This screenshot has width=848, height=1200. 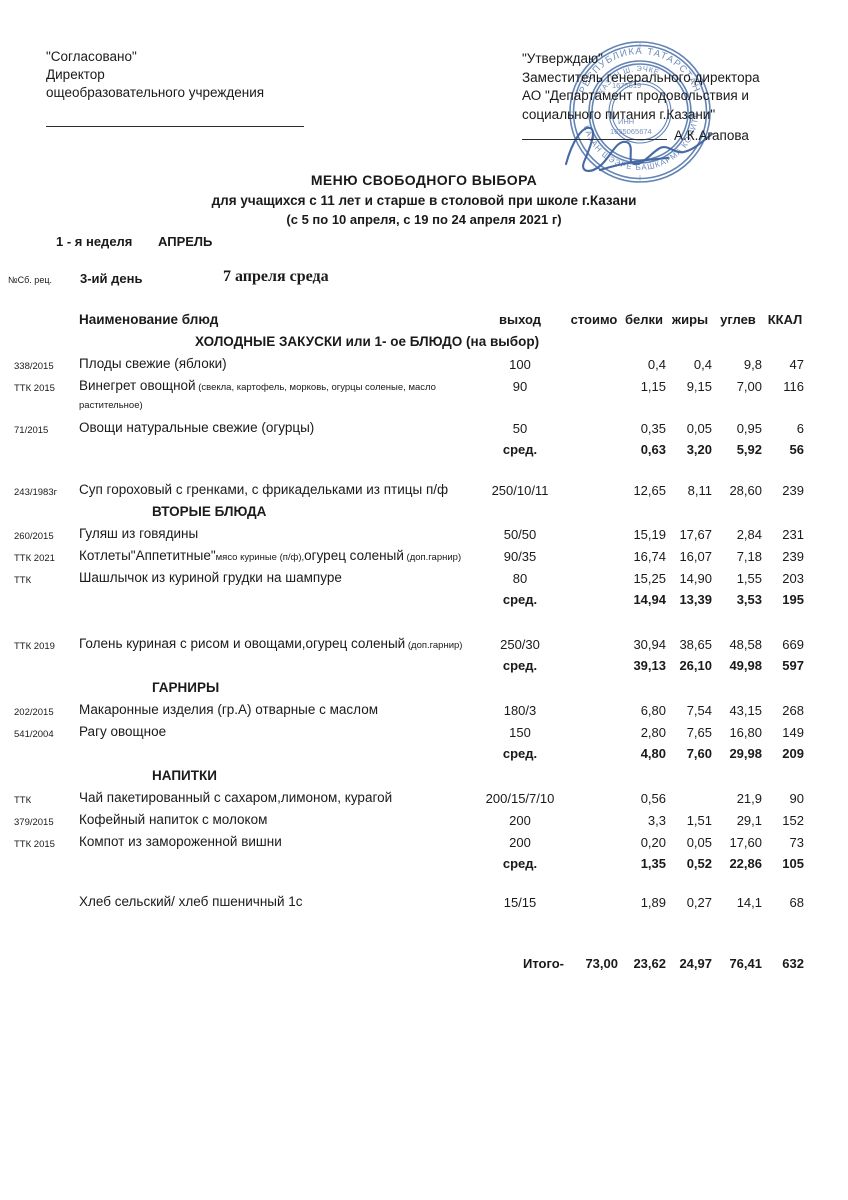 What do you see at coordinates (653, 842) in the screenshot?
I see `cell-protein: 0,20` at bounding box center [653, 842].